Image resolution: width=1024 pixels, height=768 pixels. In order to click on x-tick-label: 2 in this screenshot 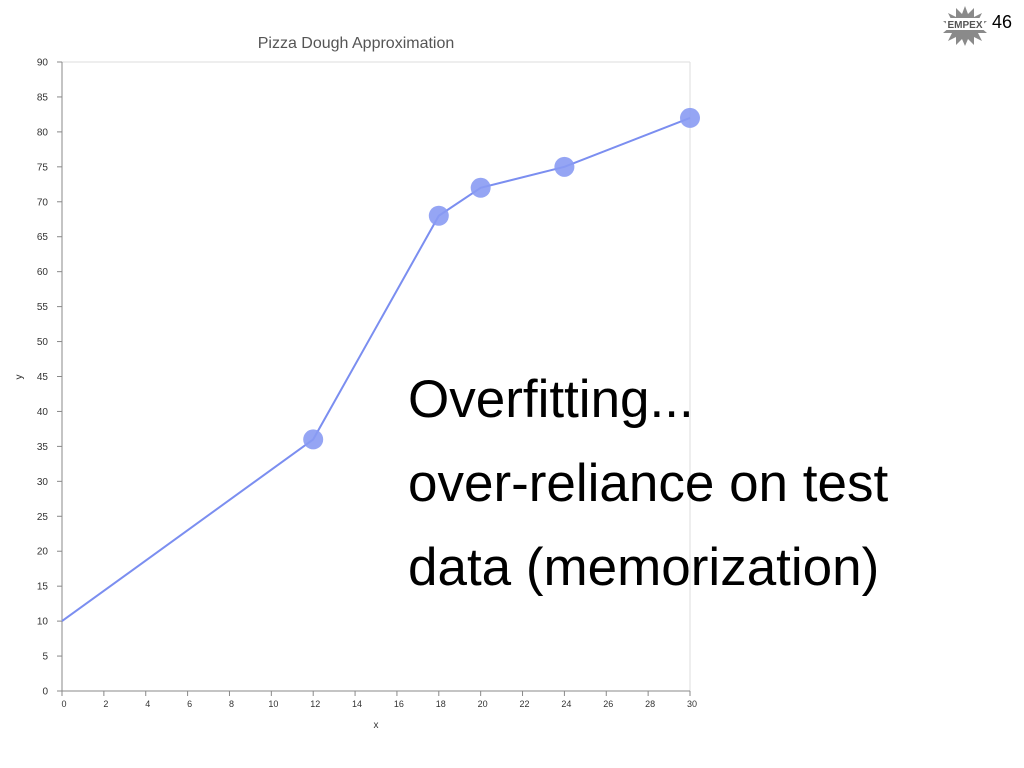, I will do `click(105, 704)`.